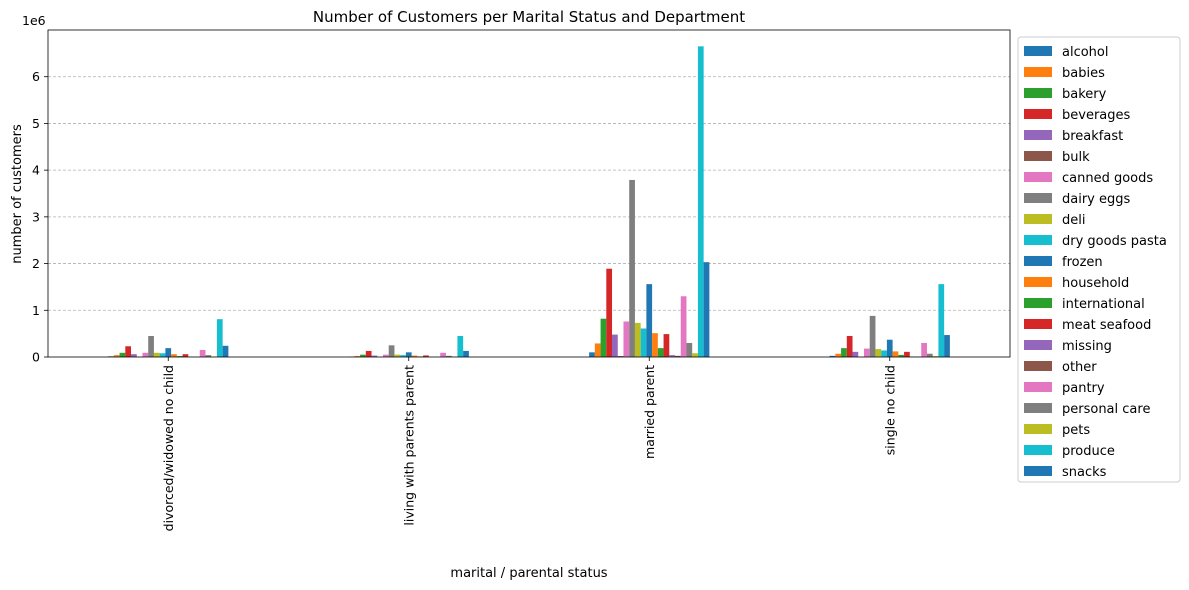 The image size is (1189, 590). I want to click on legend-label: snacks, so click(1084, 472).